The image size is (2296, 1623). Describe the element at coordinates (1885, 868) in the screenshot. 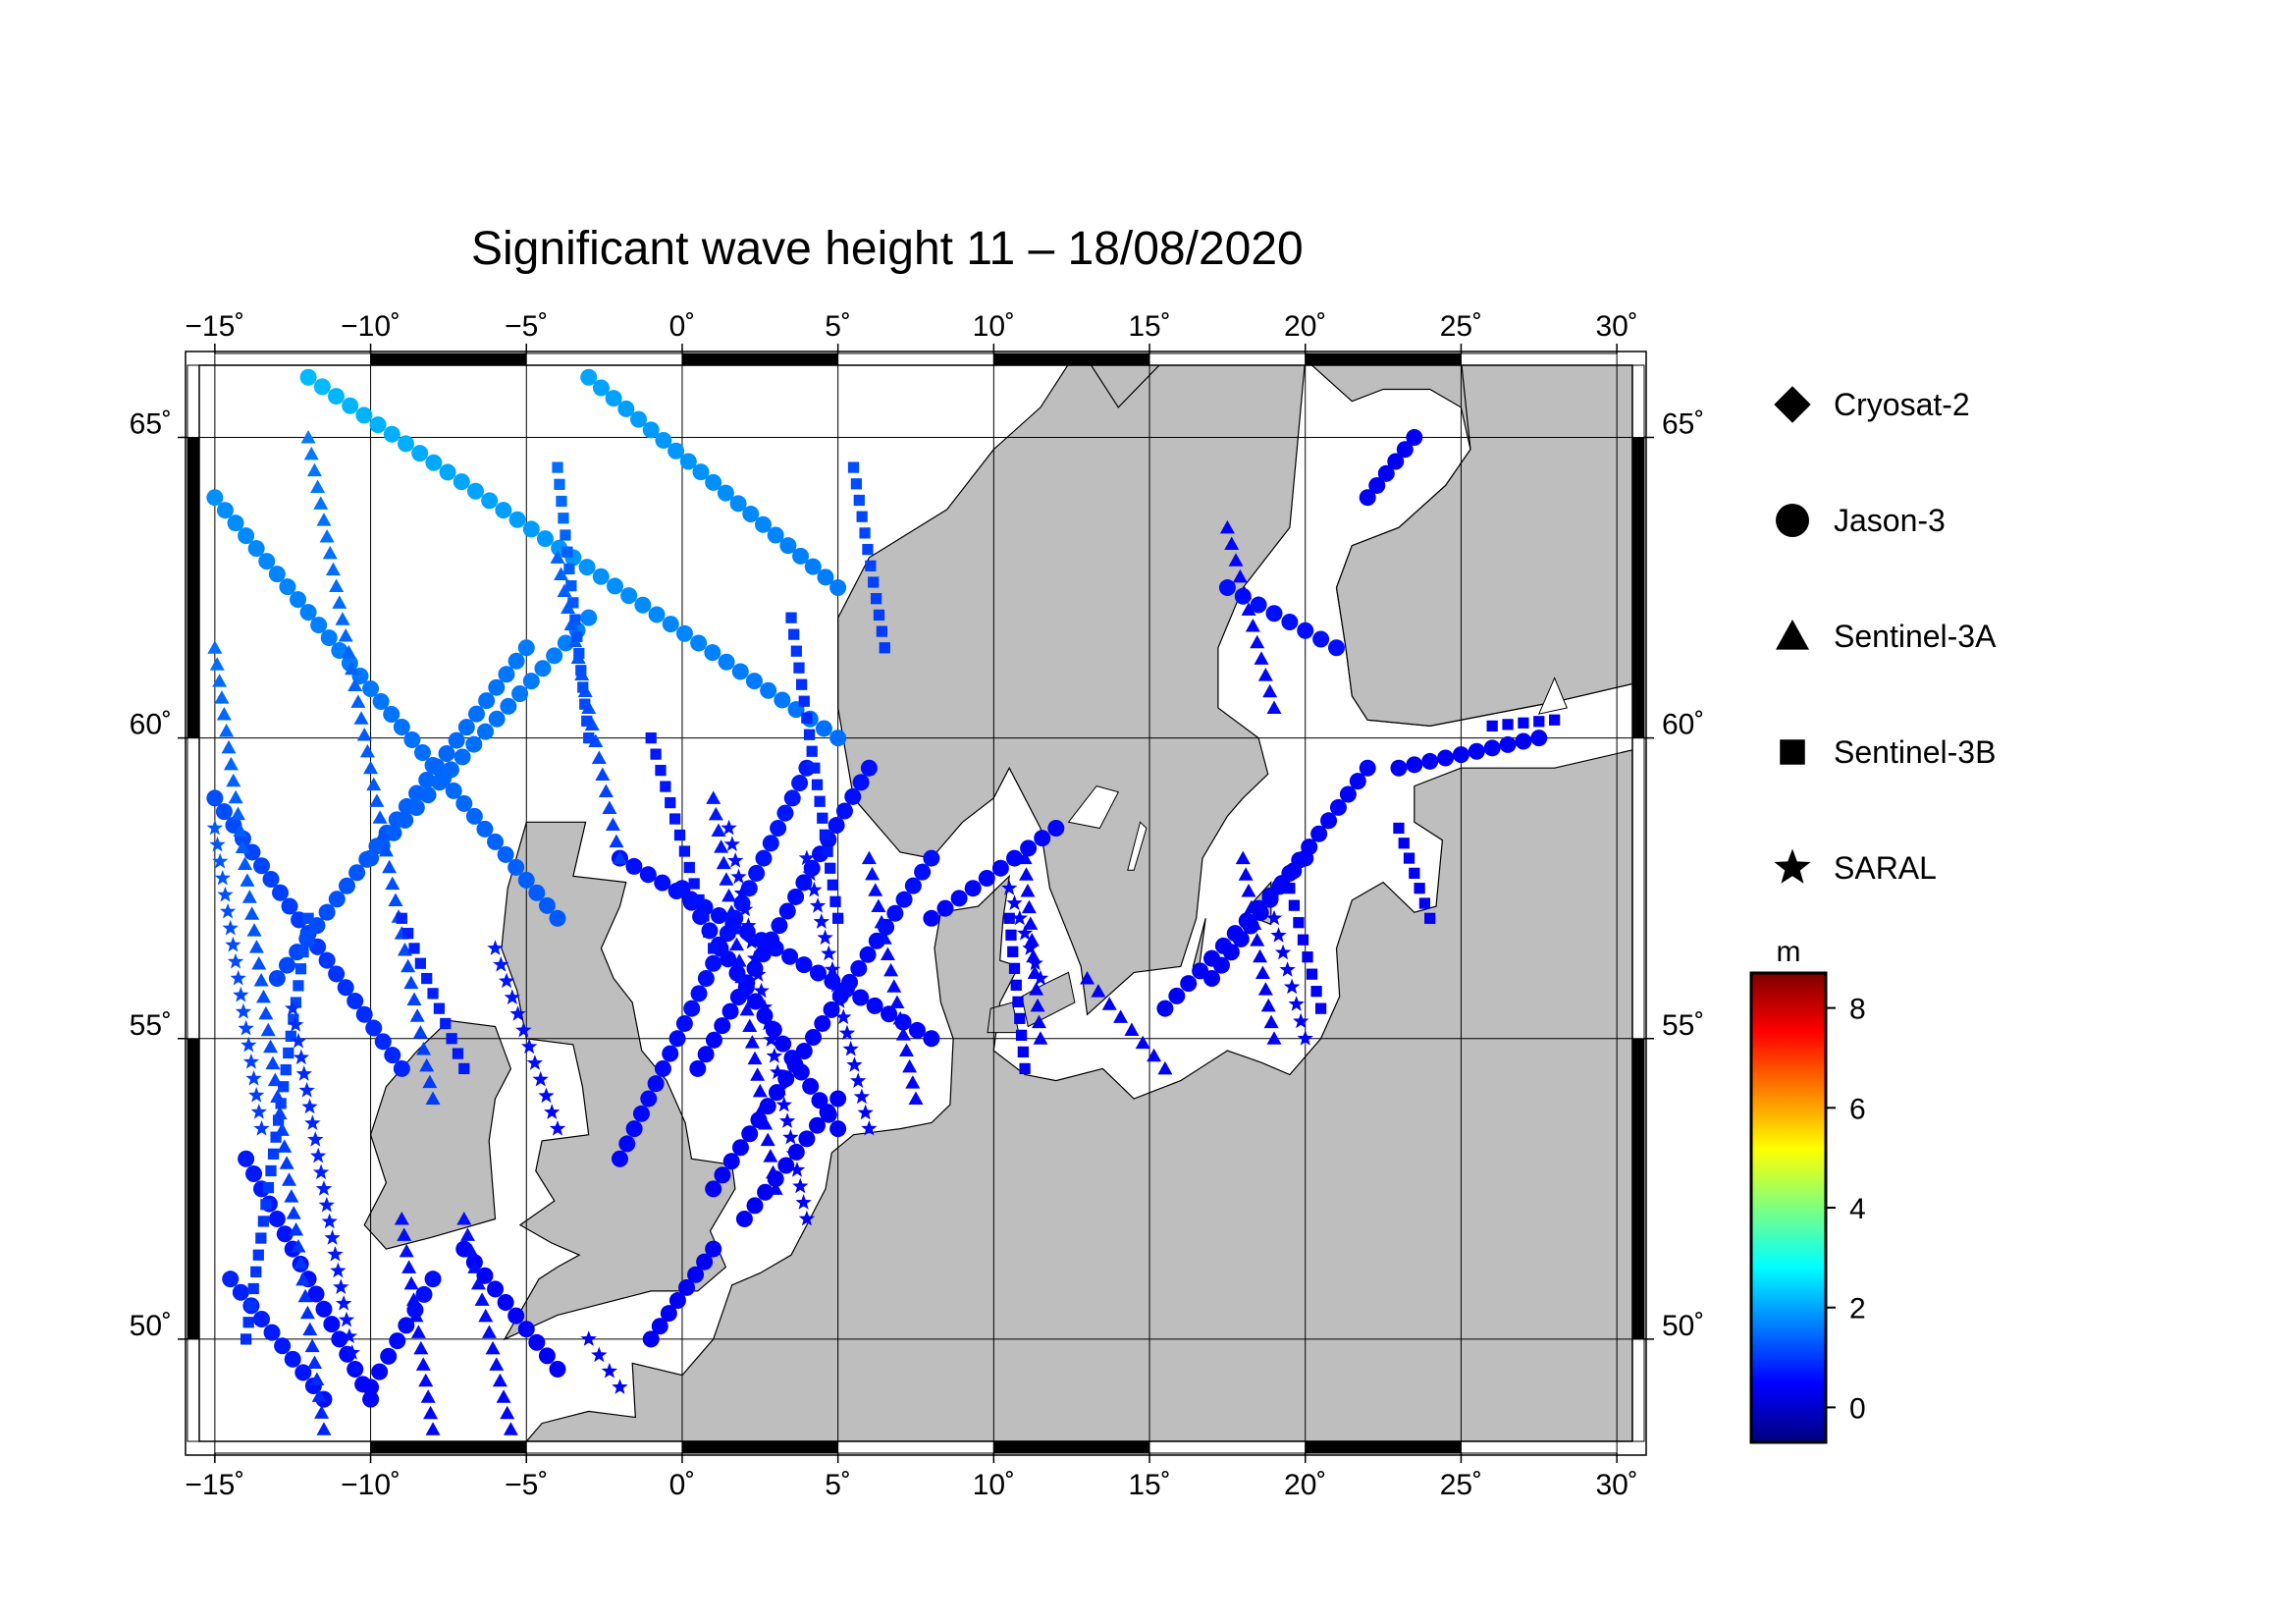

I see `legend-label: SARAL` at that location.